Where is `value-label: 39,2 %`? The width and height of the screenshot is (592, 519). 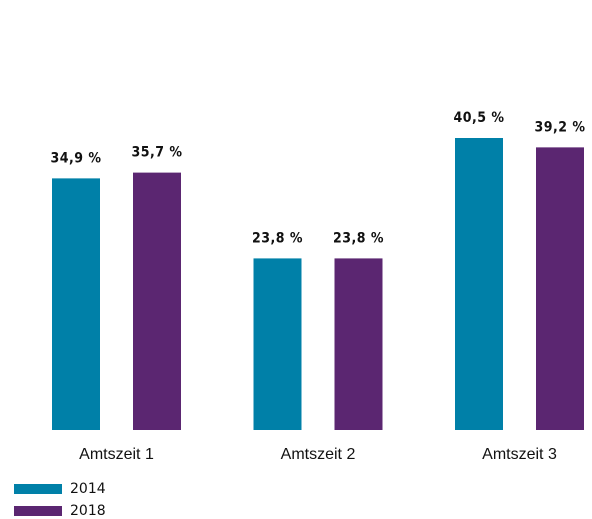
value-label: 39,2 % is located at coordinates (559, 127).